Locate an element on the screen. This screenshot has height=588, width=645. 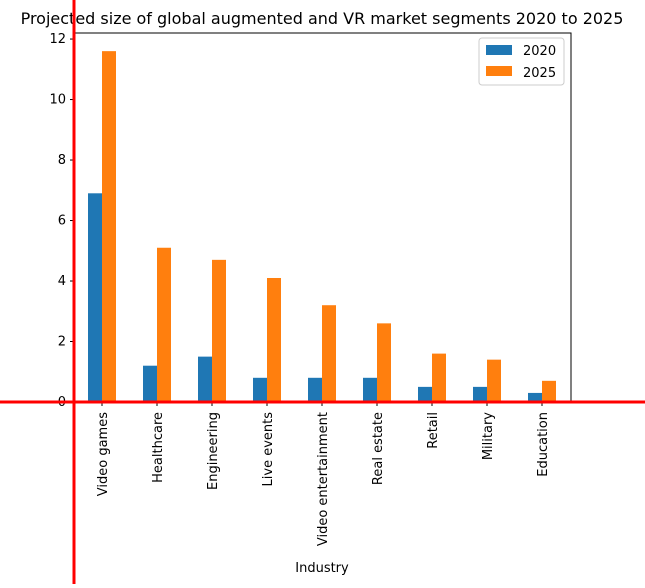
legend-swatch-2020 is located at coordinates (499, 50).